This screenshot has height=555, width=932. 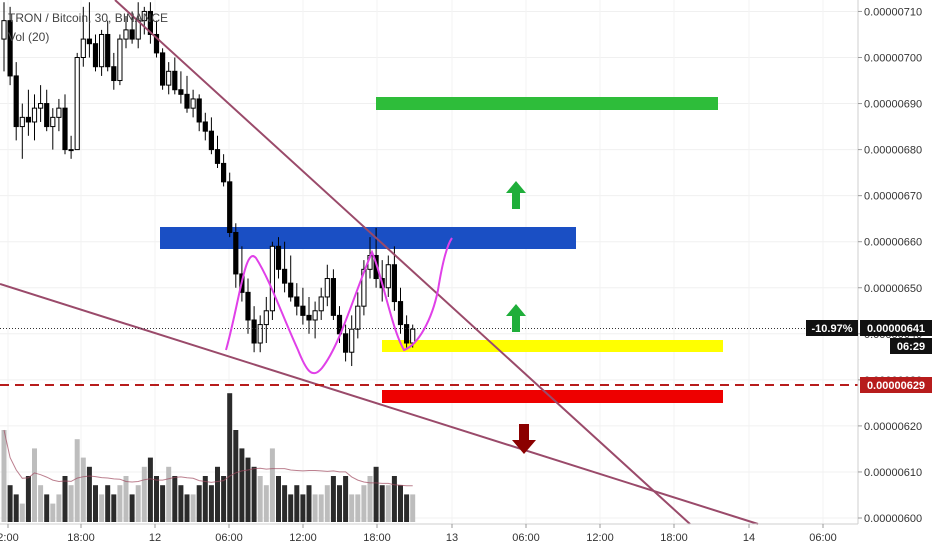 What do you see at coordinates (896, 328) in the screenshot?
I see `price-badge-bg` at bounding box center [896, 328].